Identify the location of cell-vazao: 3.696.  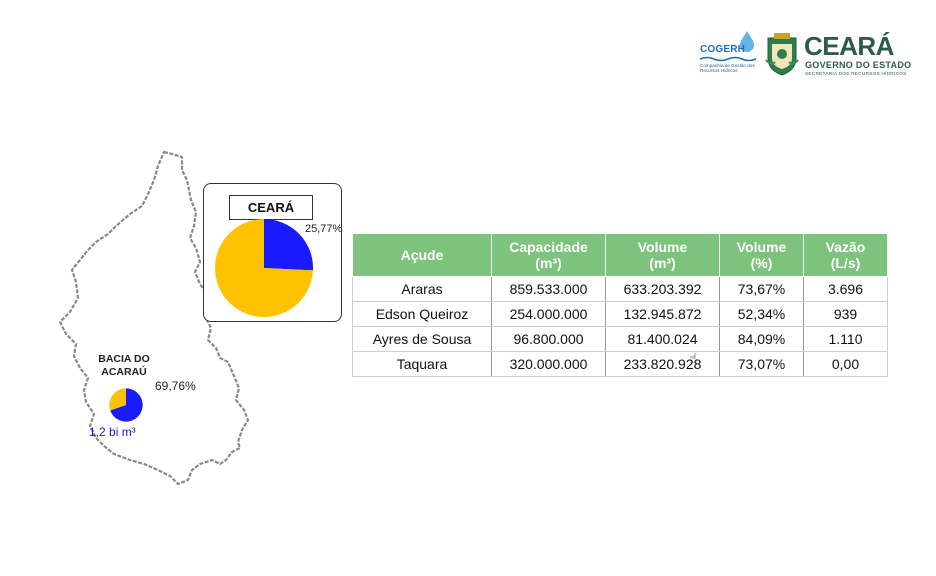
(845, 289).